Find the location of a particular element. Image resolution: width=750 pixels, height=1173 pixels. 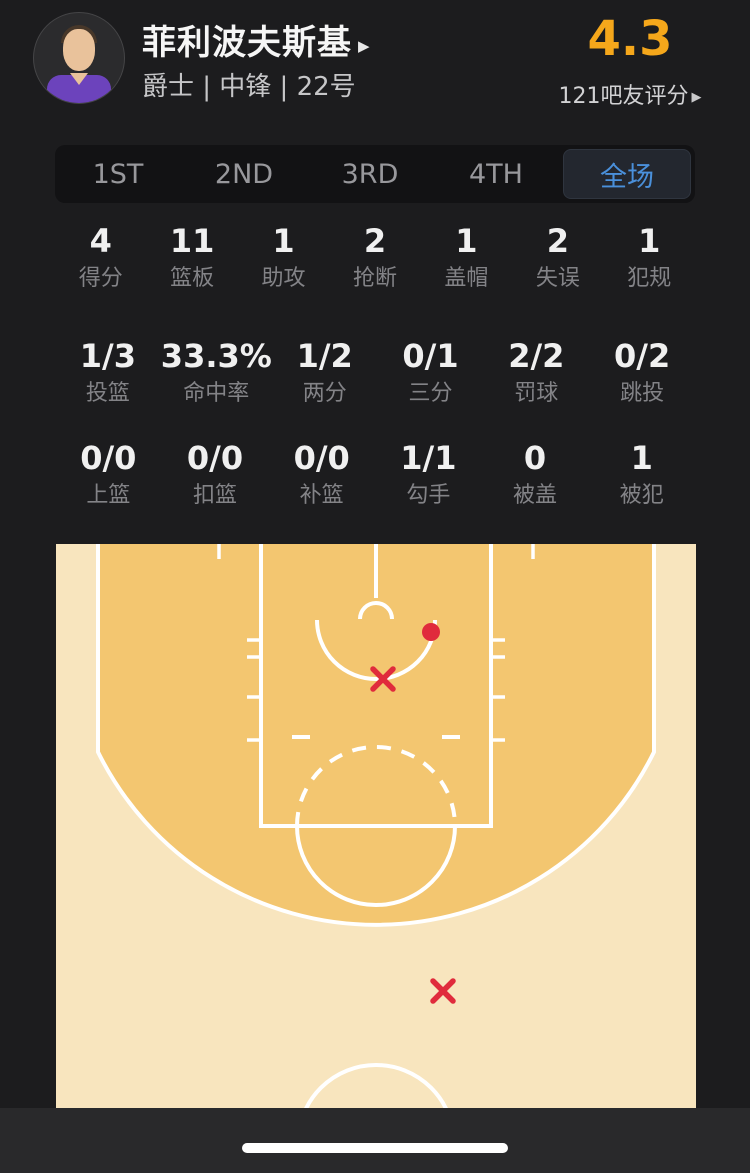

stat-label: 三分 is located at coordinates (430, 393).